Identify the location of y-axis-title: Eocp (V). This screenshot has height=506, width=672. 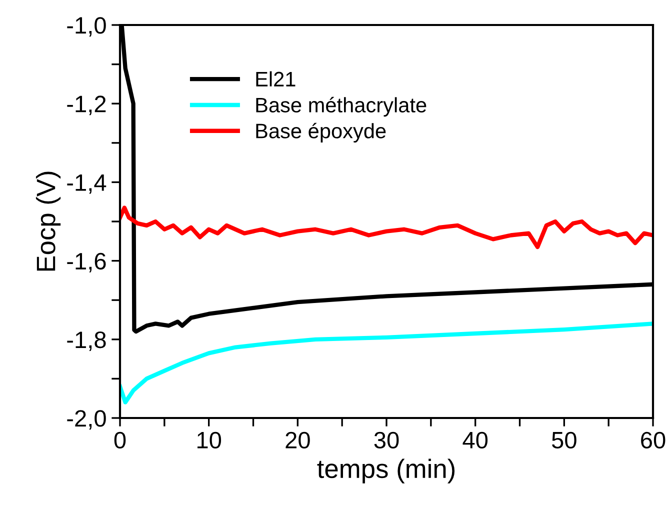
(48, 221).